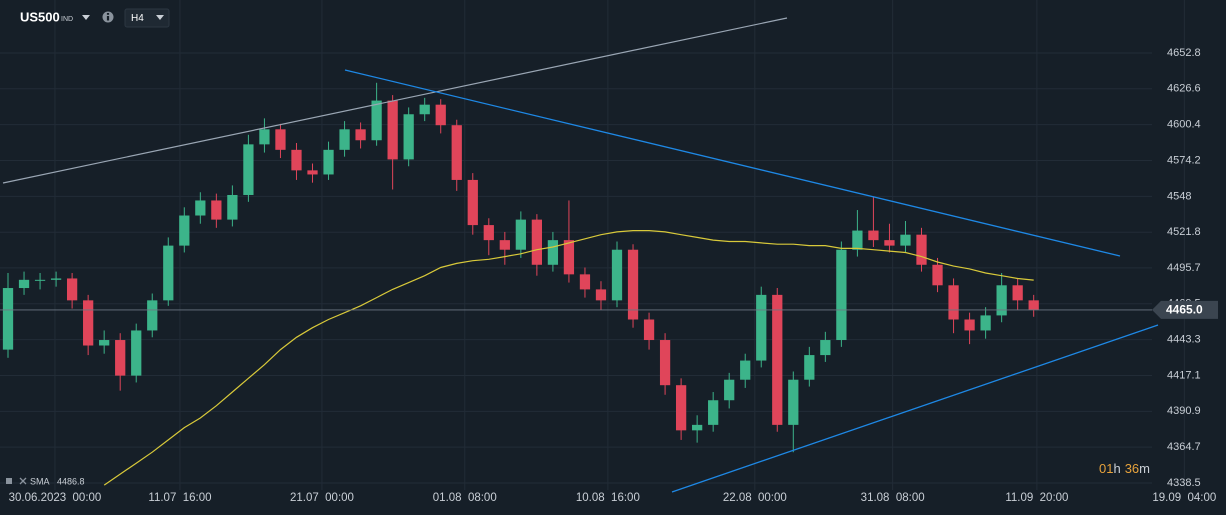 Image resolution: width=1226 pixels, height=515 pixels. What do you see at coordinates (1179, 196) in the screenshot?
I see `y-tick-label: 4548` at bounding box center [1179, 196].